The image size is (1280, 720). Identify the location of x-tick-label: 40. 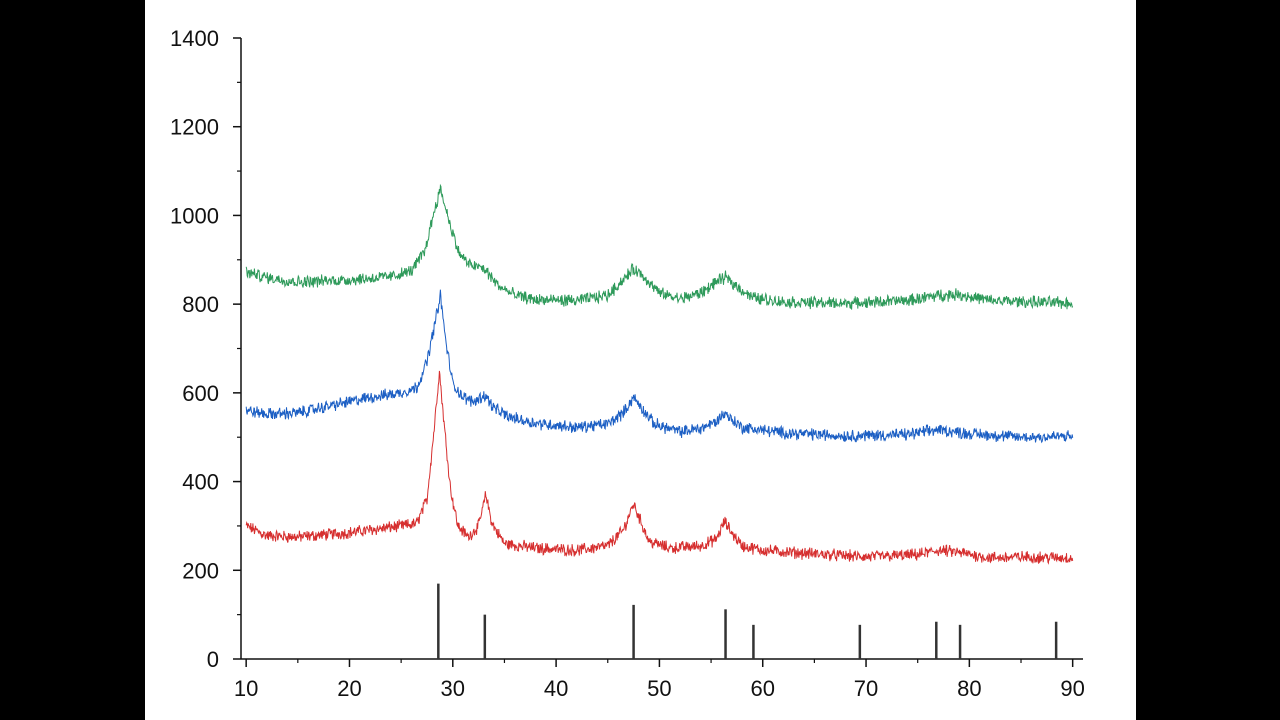
(556, 688).